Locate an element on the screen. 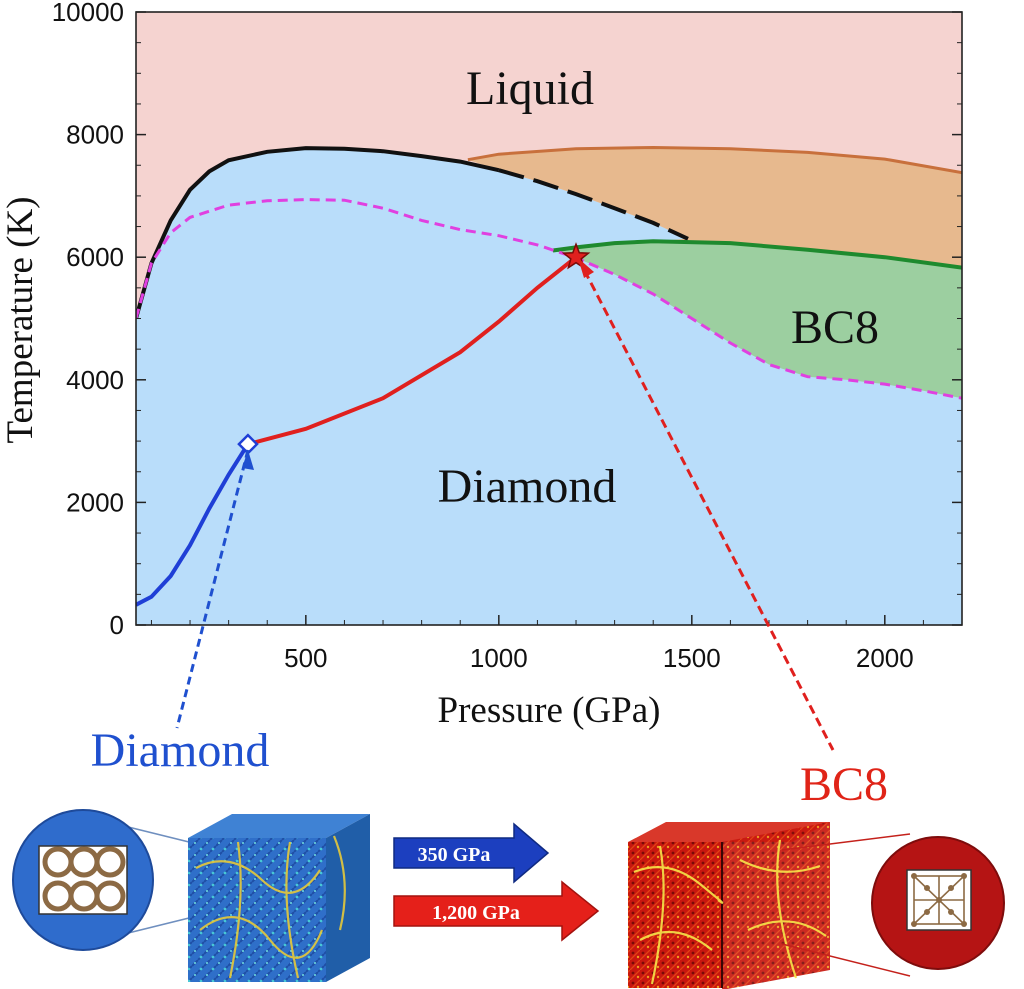 The height and width of the screenshot is (989, 1024). diamond-lattice-frame is located at coordinates (83, 880).